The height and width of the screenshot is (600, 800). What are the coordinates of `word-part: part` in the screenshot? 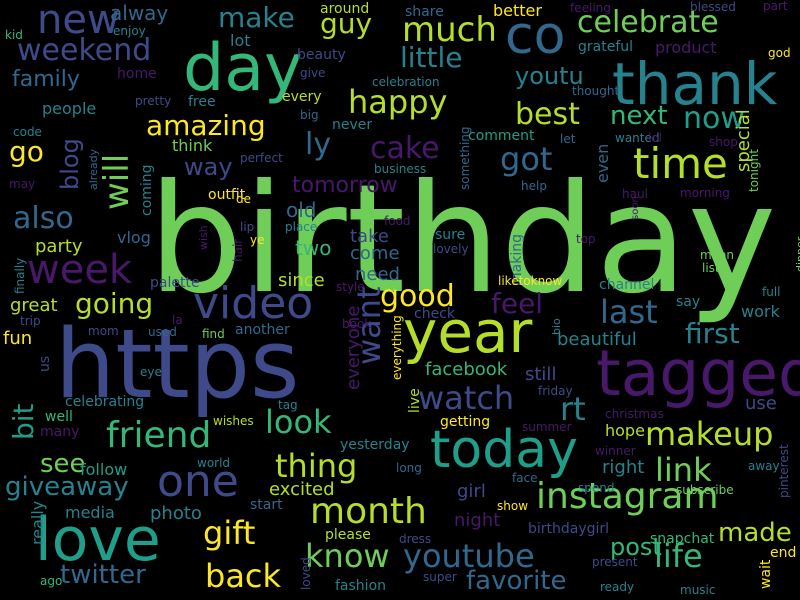 It's located at (775, 6).